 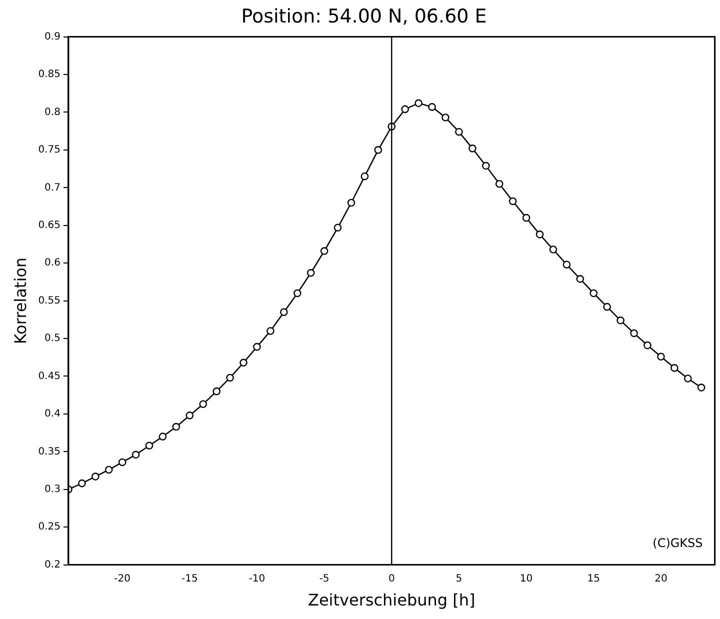 I want to click on y-tick-label: 0.5, so click(x=52, y=338).